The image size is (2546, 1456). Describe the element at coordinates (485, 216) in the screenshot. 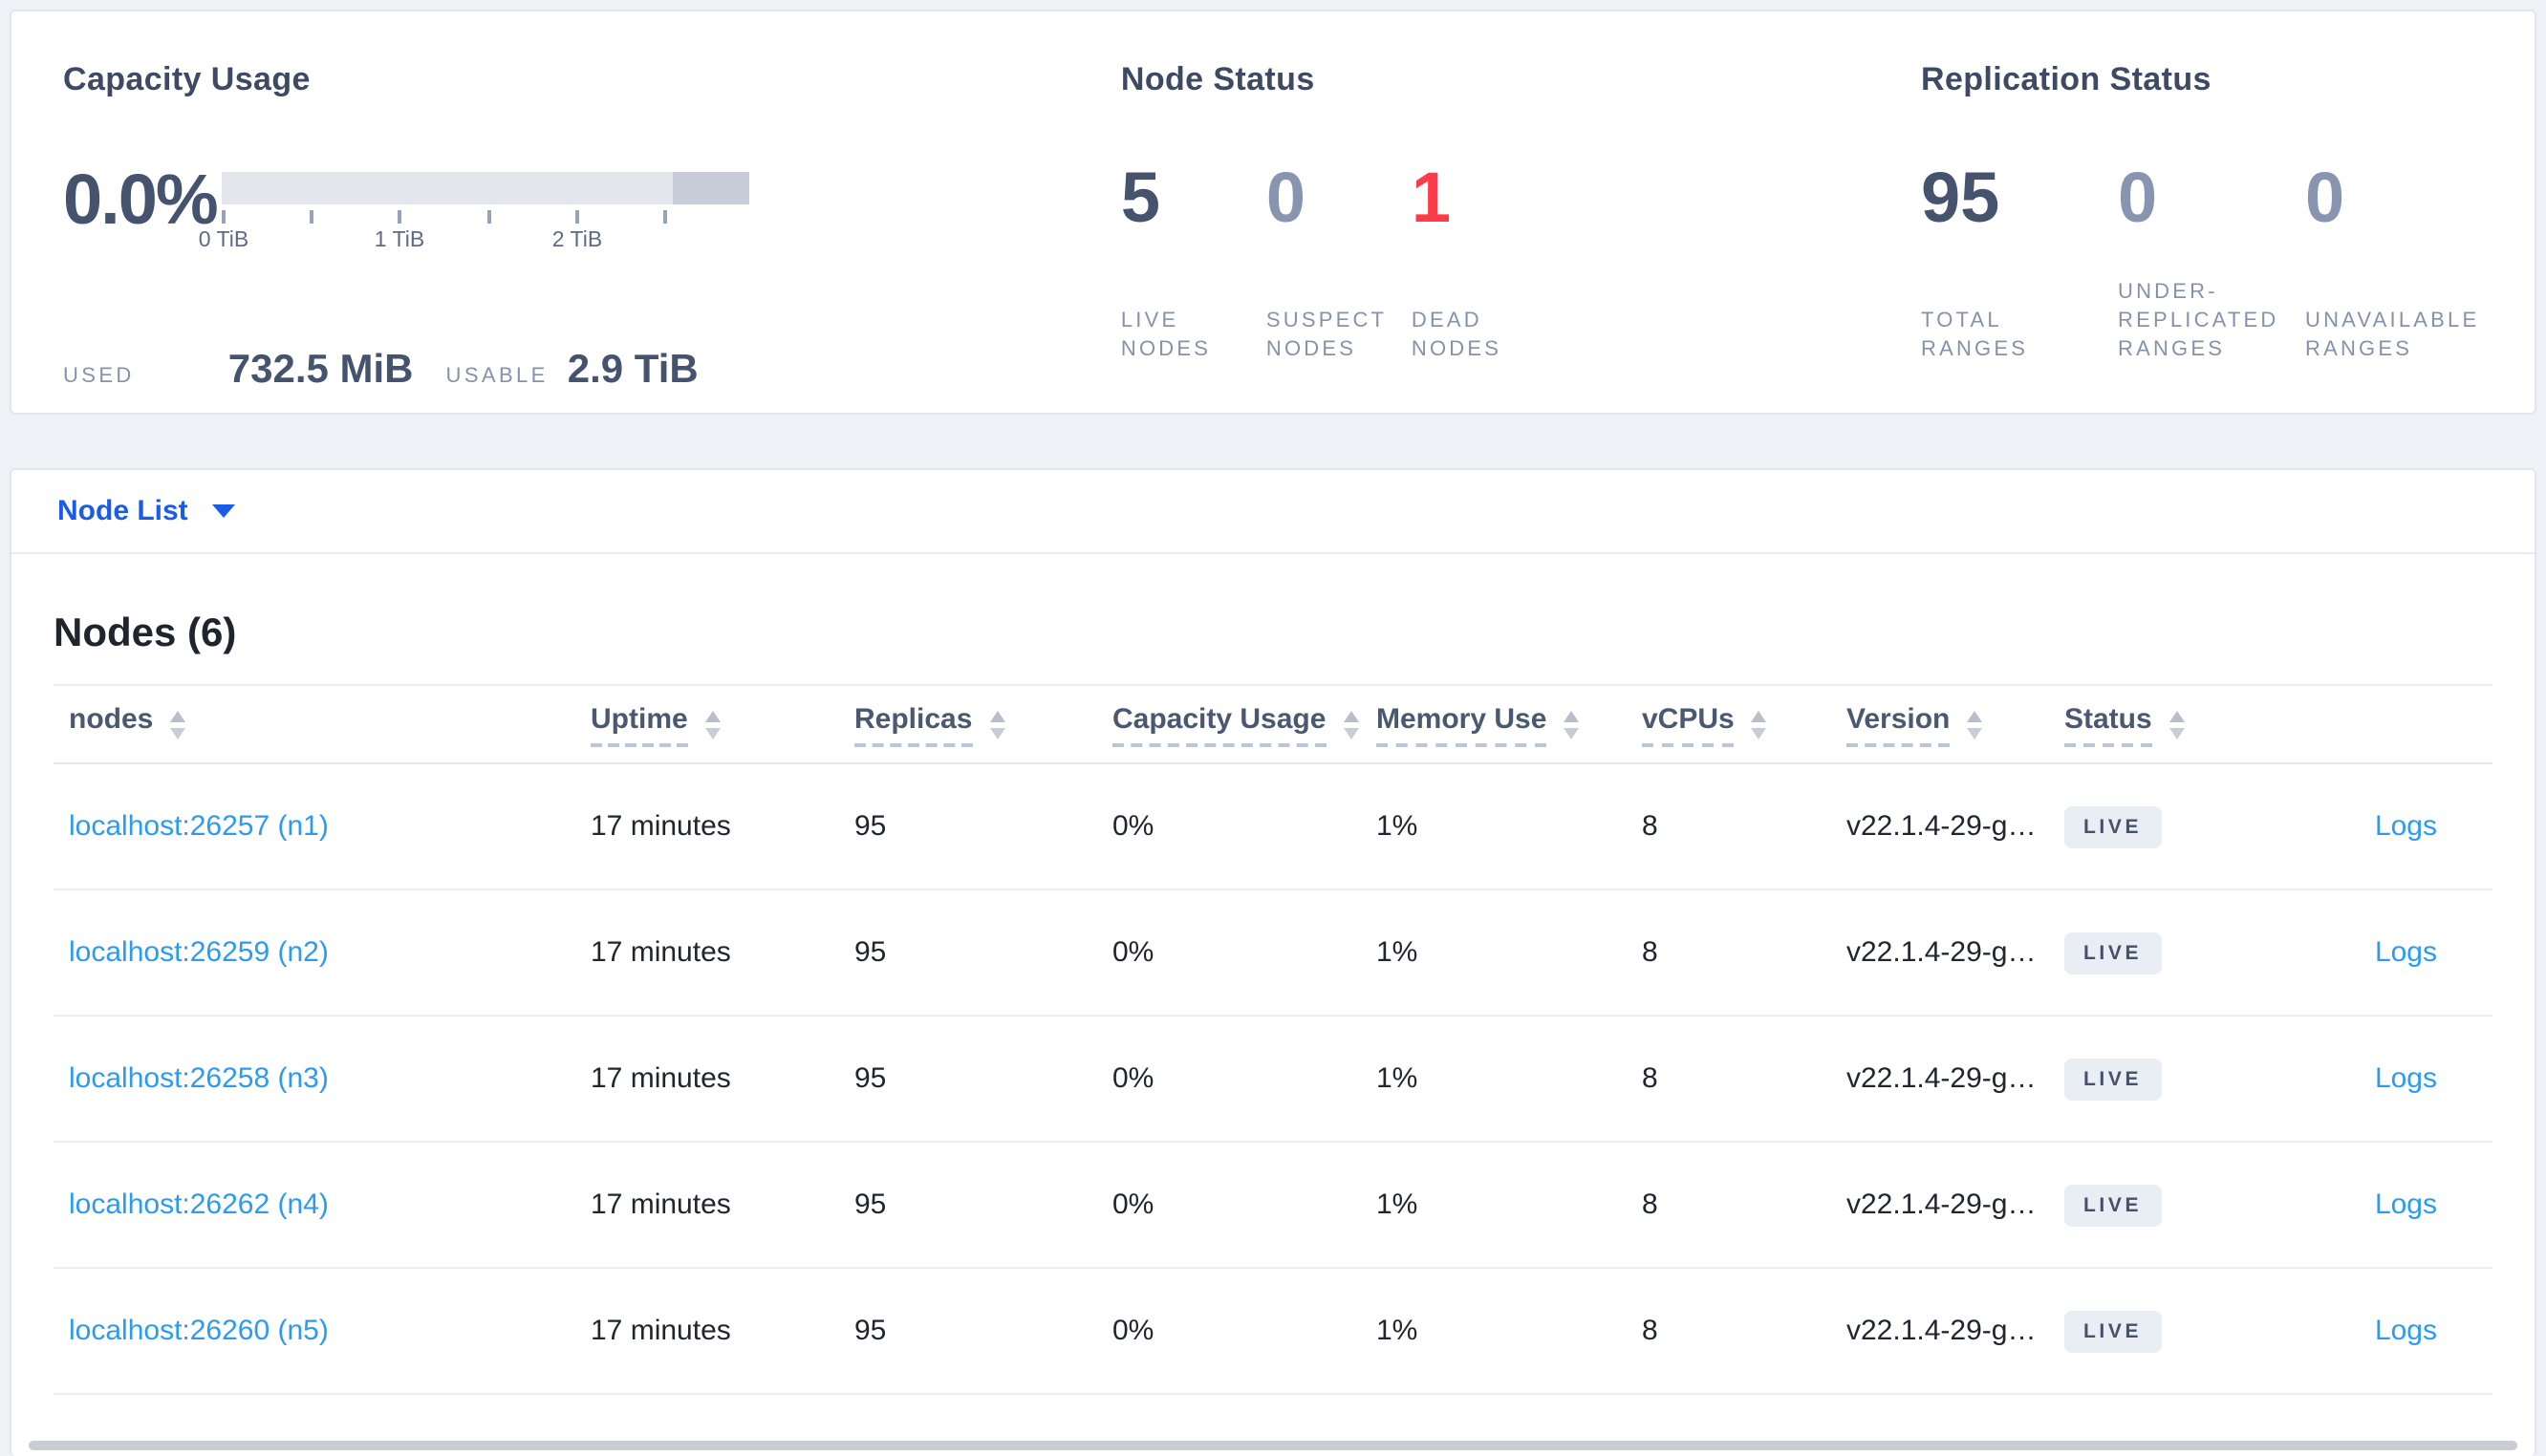

I see `capacity-axis-ticks` at that location.